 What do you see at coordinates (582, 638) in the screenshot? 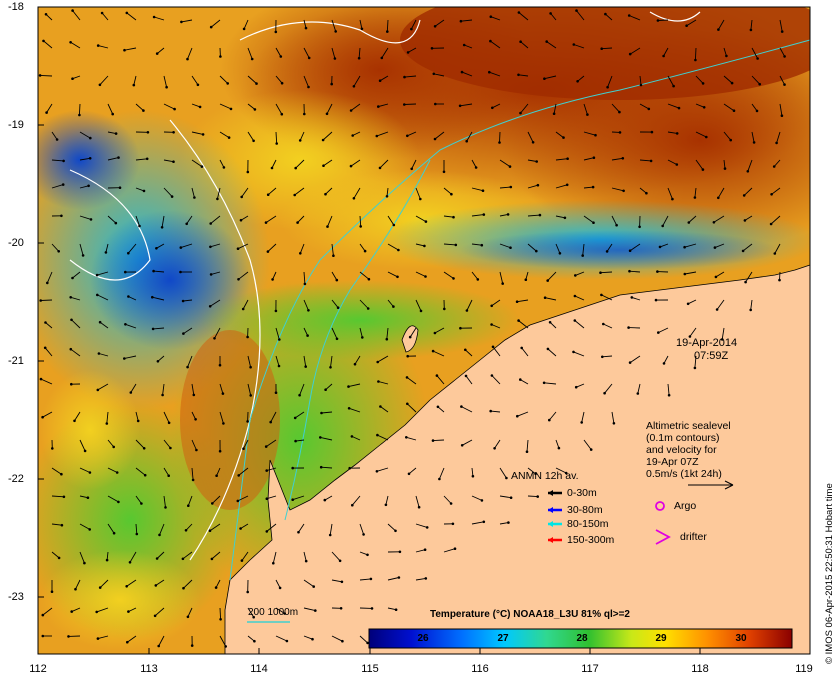
I see `colorbar-tick: 28` at bounding box center [582, 638].